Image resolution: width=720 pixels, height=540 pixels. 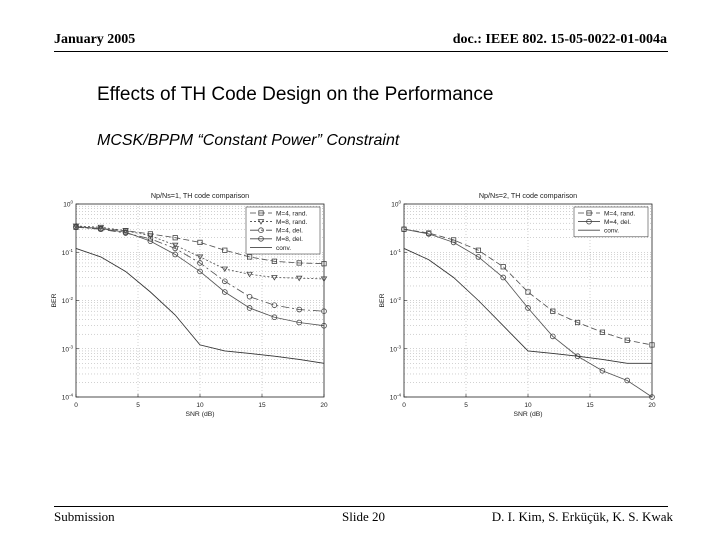 What do you see at coordinates (528, 405) in the screenshot?
I see `x-tick-label: 10` at bounding box center [528, 405].